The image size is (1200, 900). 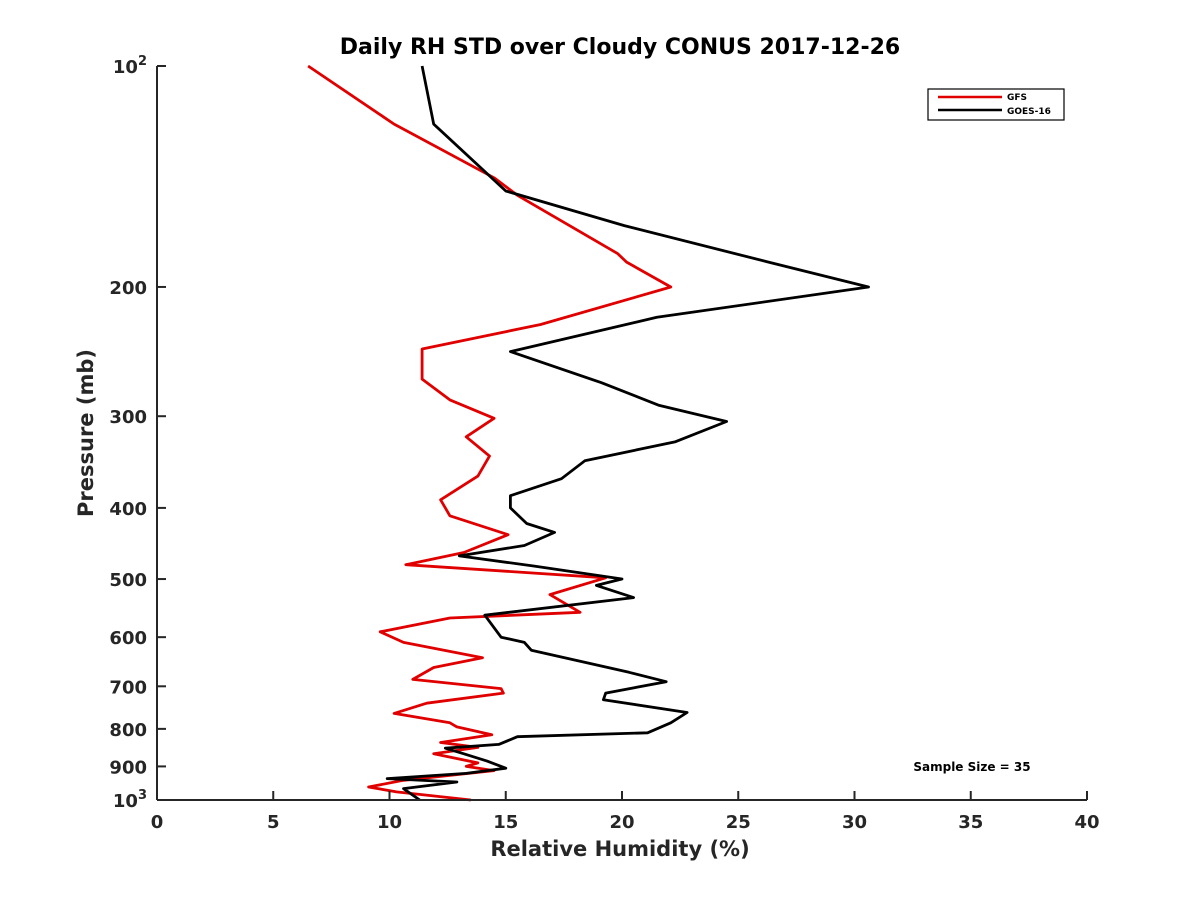 I want to click on x-tick-label: 25, so click(x=738, y=822).